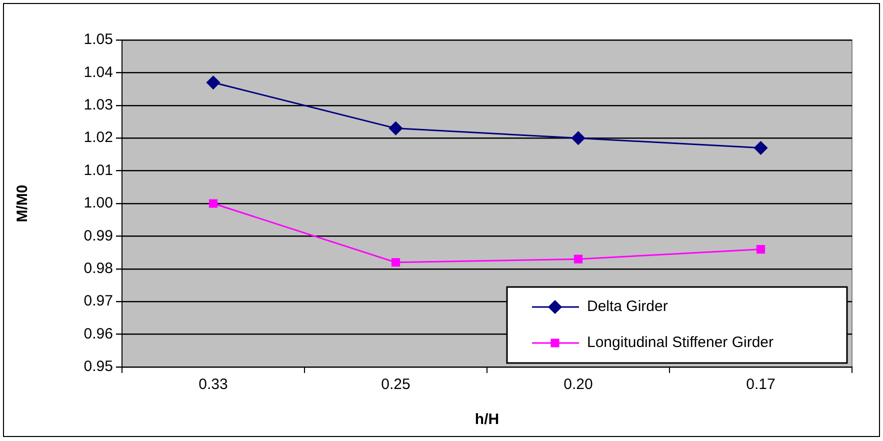 This screenshot has height=441, width=883. Describe the element at coordinates (680, 343) in the screenshot. I see `legend-label: Longitudinal Stiffener Girder` at that location.